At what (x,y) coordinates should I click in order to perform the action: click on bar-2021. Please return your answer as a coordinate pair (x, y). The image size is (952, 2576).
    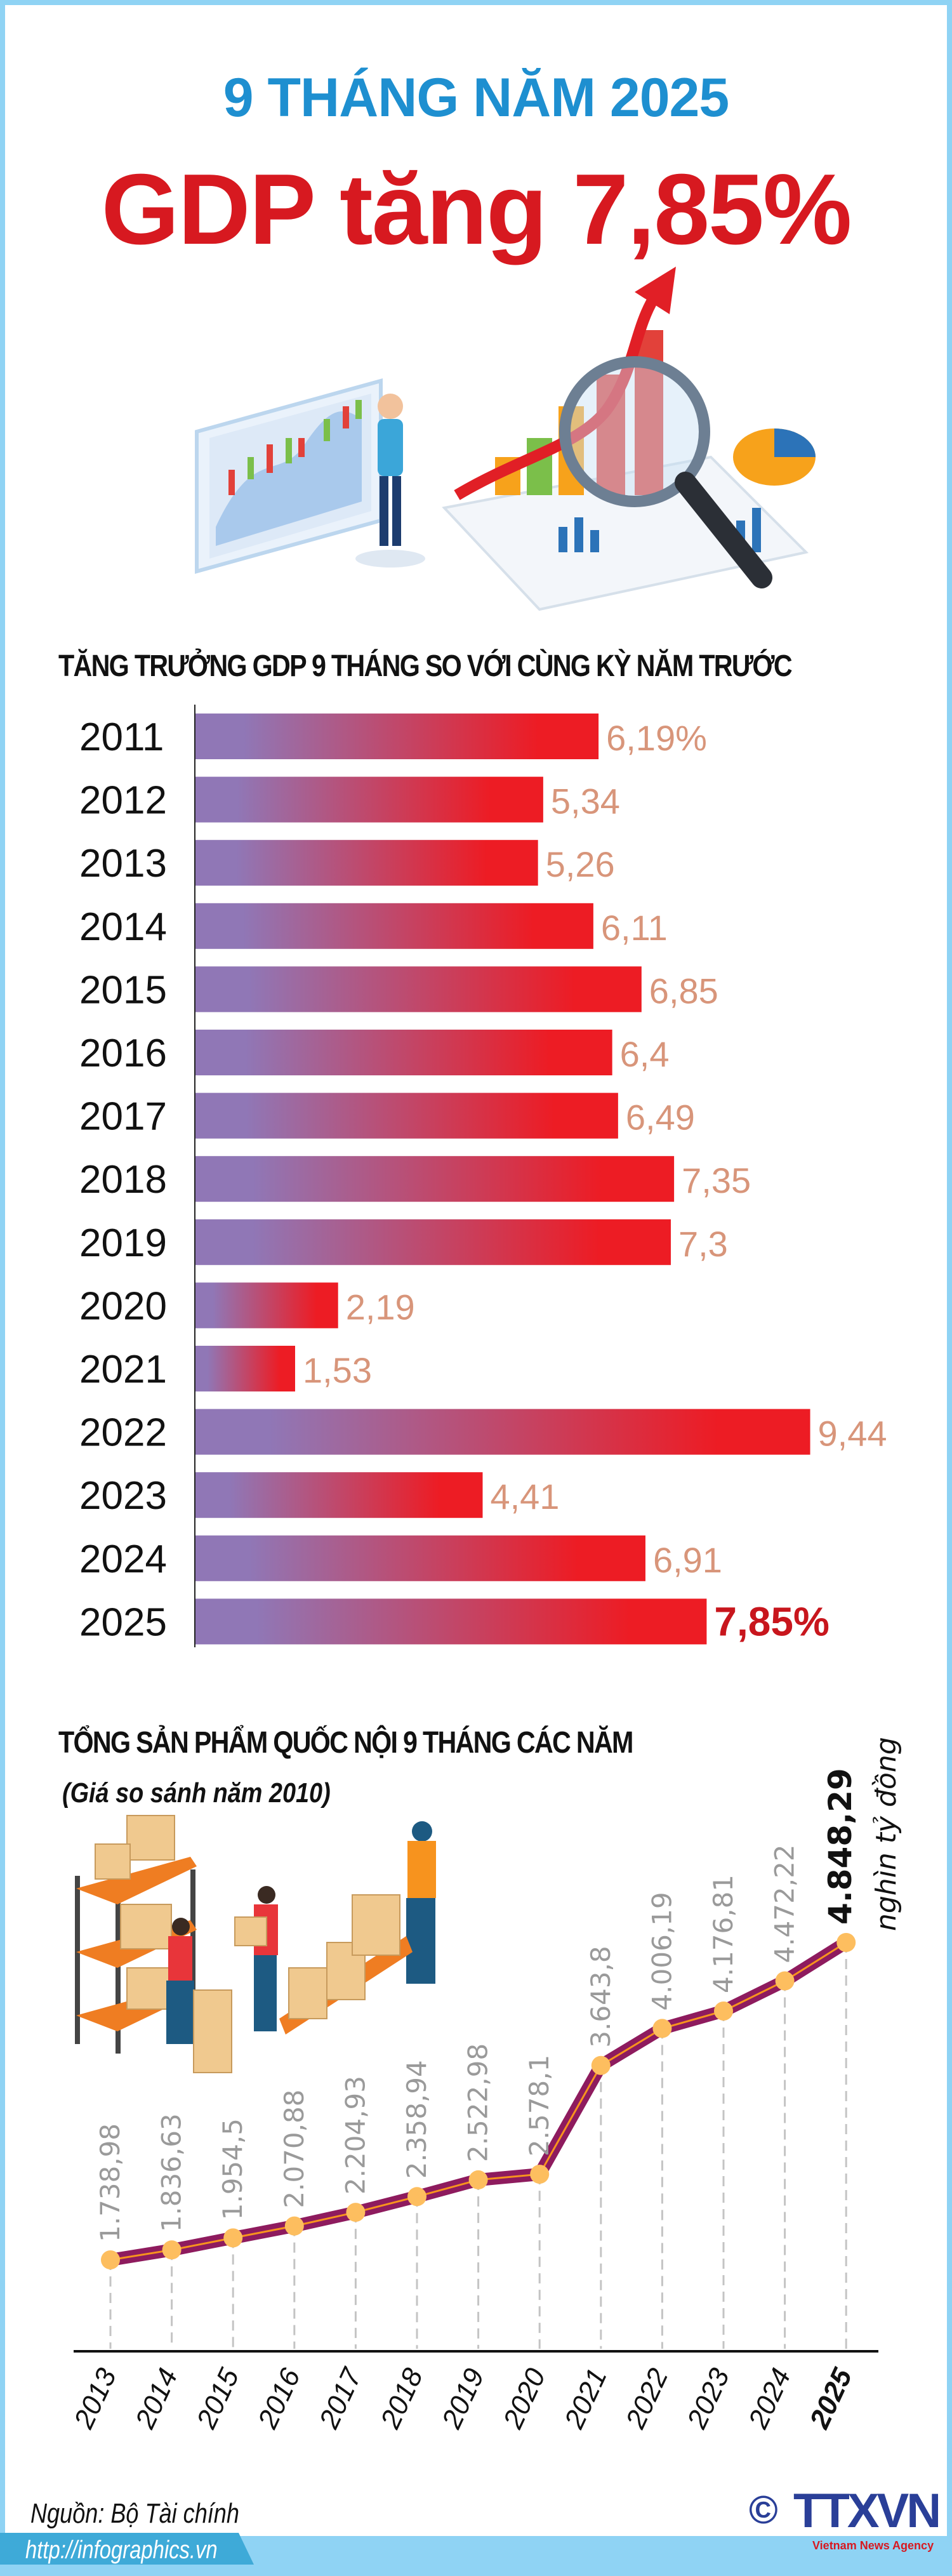
    Looking at the image, I should click on (245, 1368).